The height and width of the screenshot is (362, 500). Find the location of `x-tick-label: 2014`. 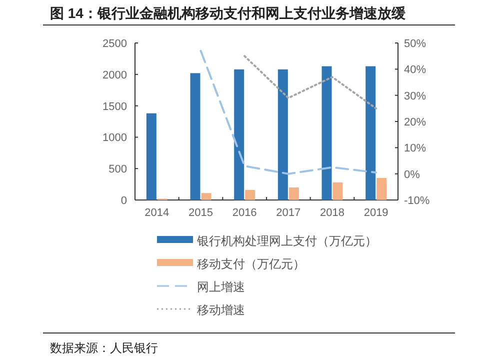

x-tick-label: 2014 is located at coordinates (157, 213).